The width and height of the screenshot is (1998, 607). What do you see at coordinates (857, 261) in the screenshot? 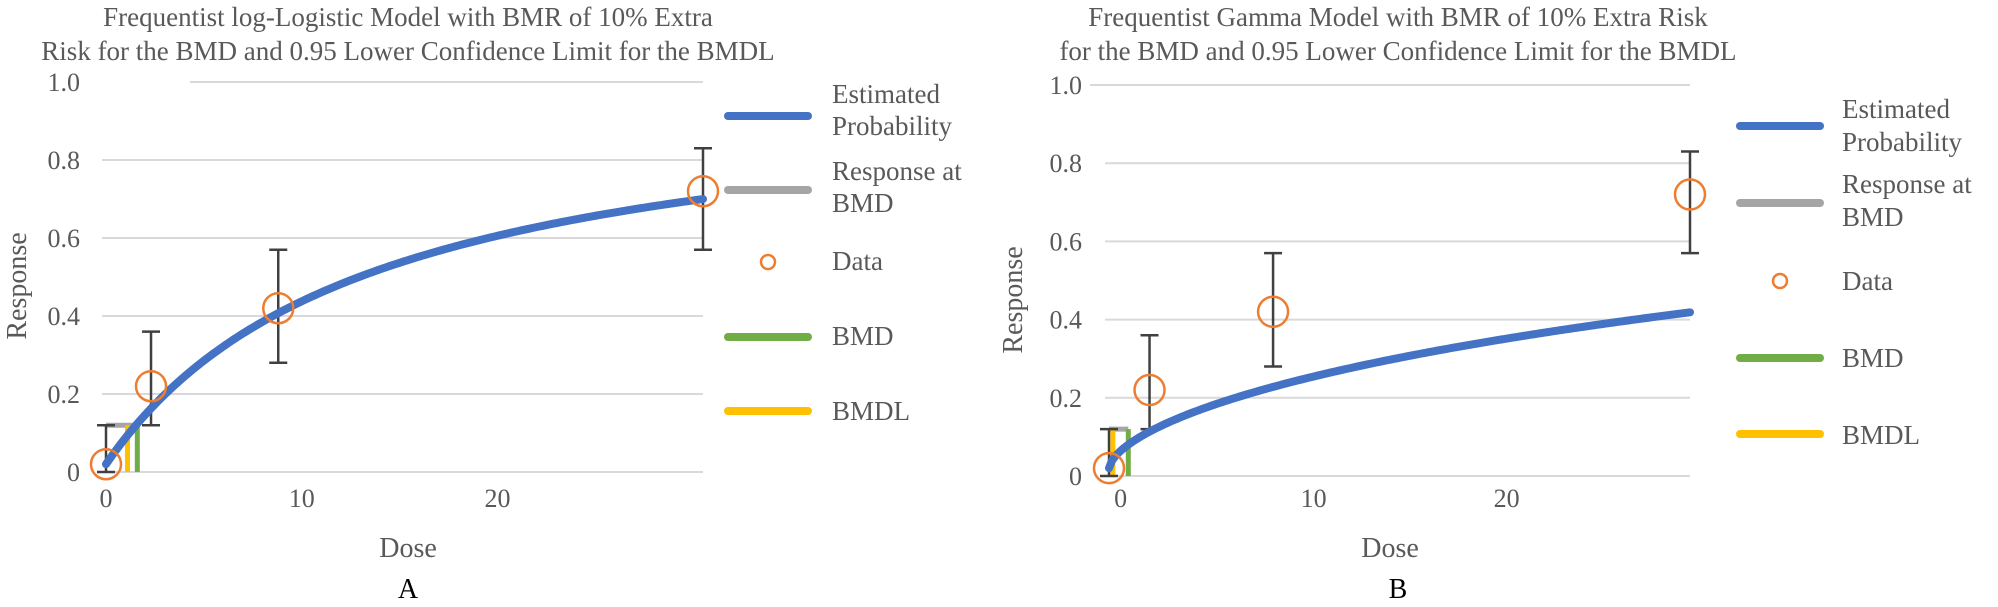
I see `legend-label-data-a: Data` at bounding box center [857, 261].